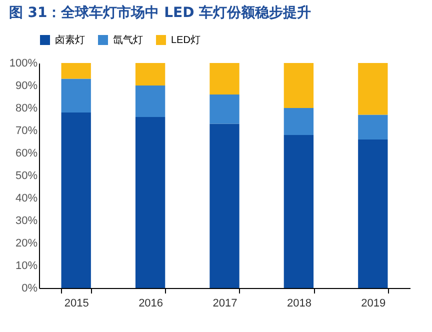 The image size is (432, 332). What do you see at coordinates (26, 108) in the screenshot?
I see `y-tick-label: 80%` at bounding box center [26, 108].